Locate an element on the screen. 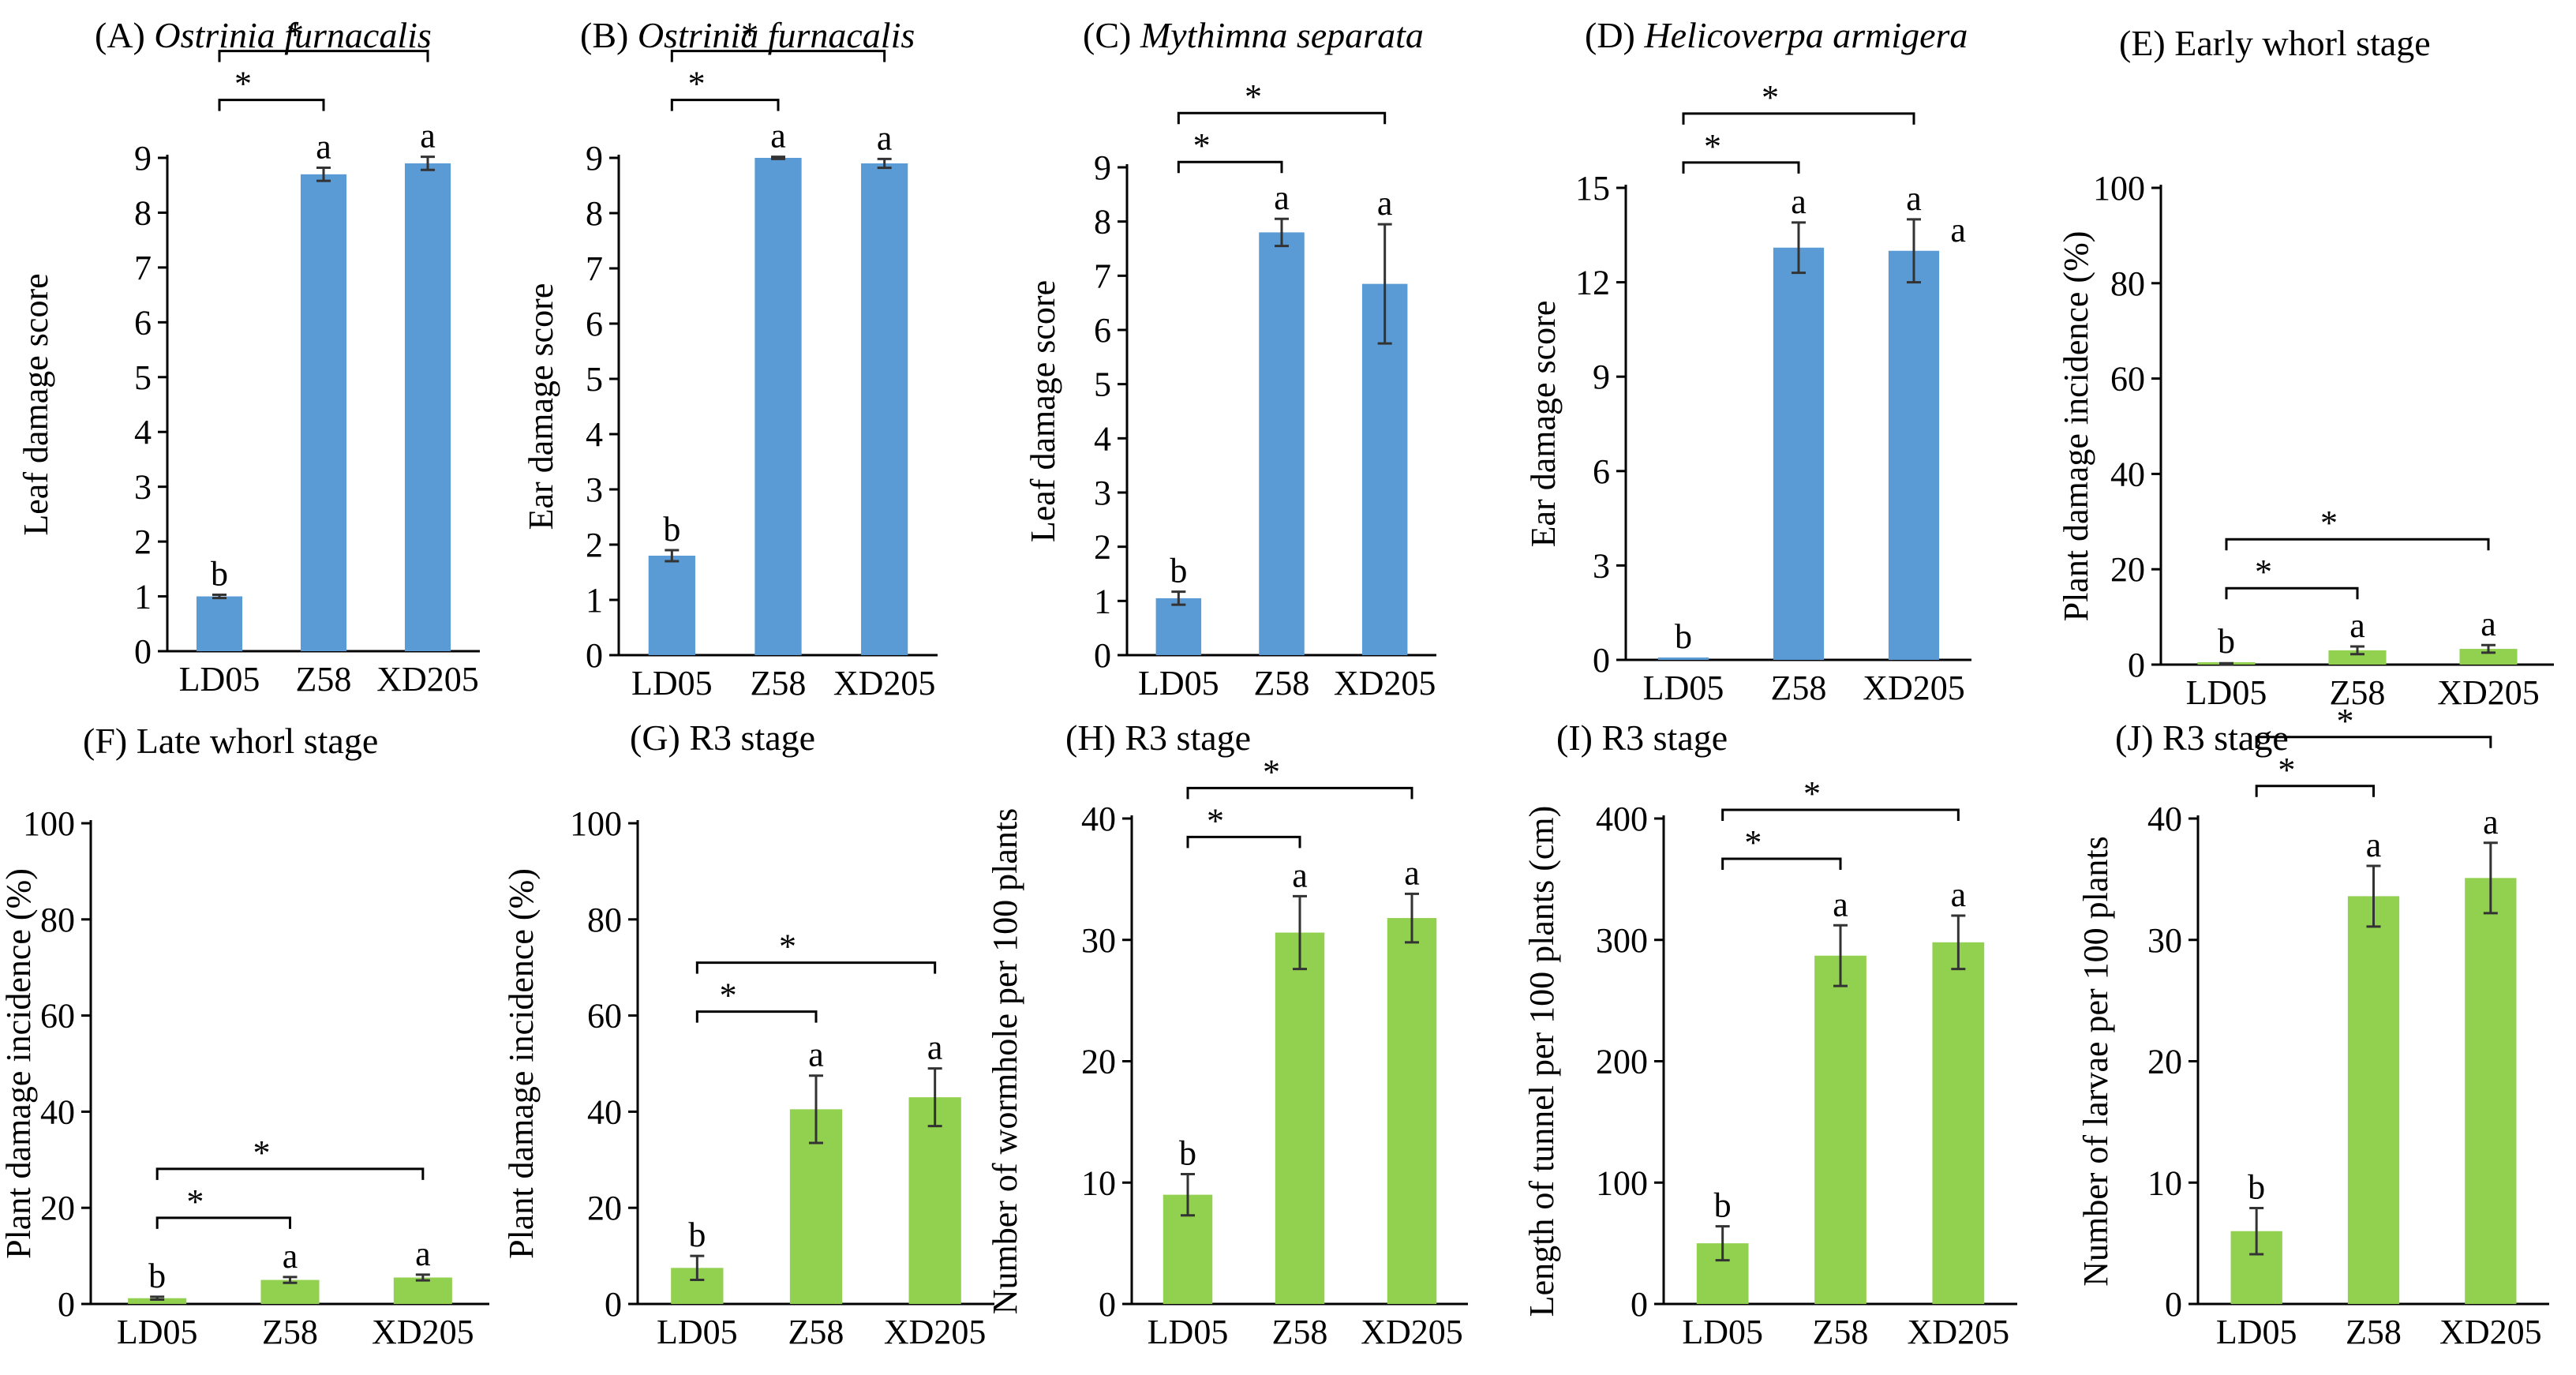 The height and width of the screenshot is (1375, 2576). y-axis-label: Number of wormhole per 100 plants is located at coordinates (1005, 1061).